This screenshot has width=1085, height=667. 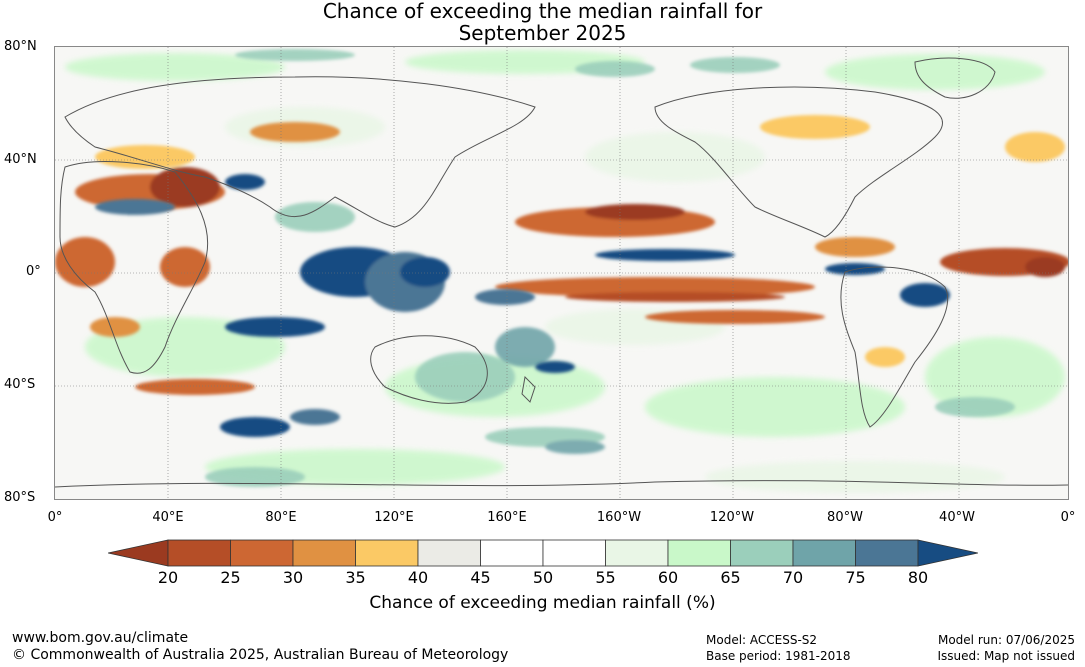 What do you see at coordinates (855, 577) in the screenshot?
I see `colorbar-tick-label: 75` at bounding box center [855, 577].